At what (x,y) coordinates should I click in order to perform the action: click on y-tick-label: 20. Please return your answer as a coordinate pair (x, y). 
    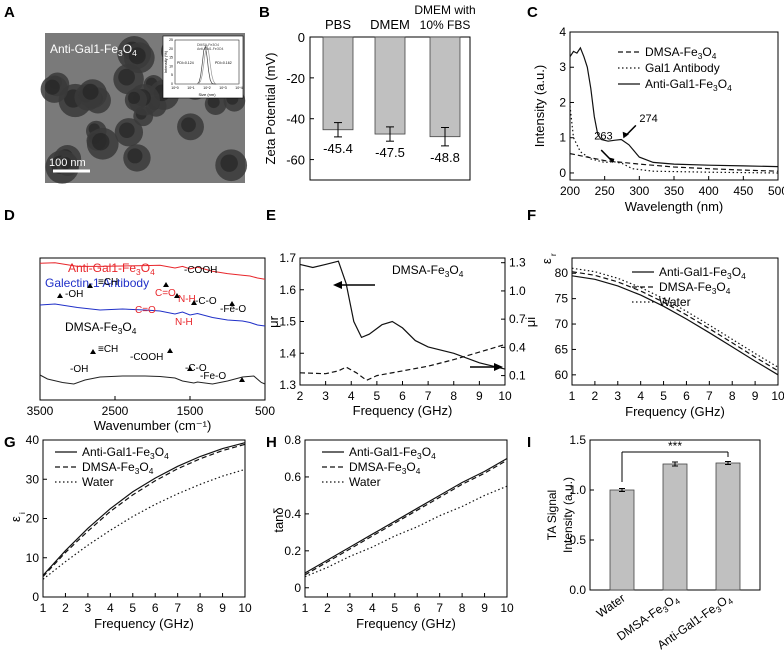
    Looking at the image, I should click on (33, 519).